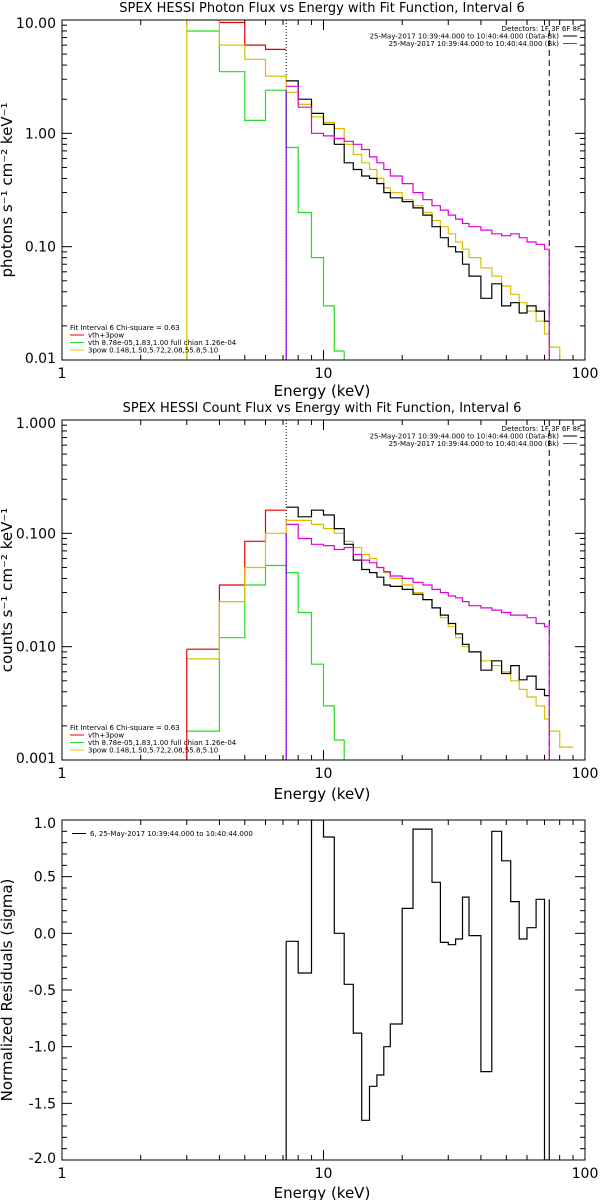  I want to click on count-flux-y-label: counts s⁻¹ cm⁻² keV⁻¹, so click(8, 590).